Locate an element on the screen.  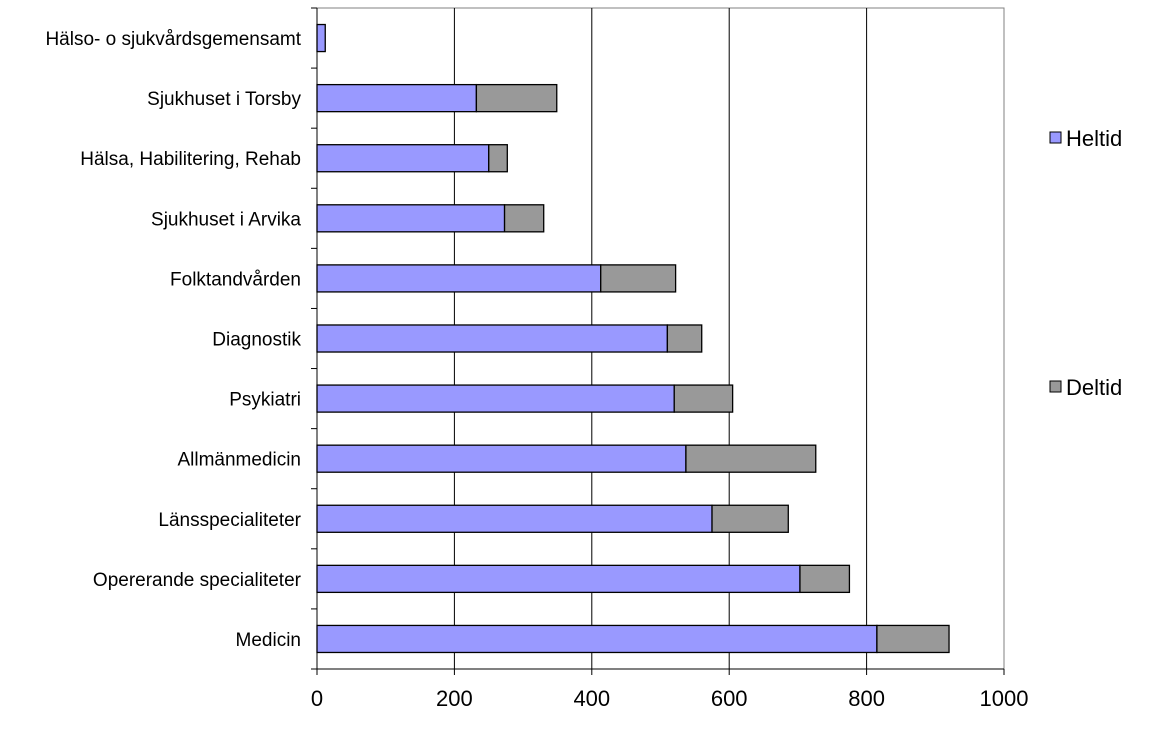
legend-swatch-deltid is located at coordinates (1055, 386).